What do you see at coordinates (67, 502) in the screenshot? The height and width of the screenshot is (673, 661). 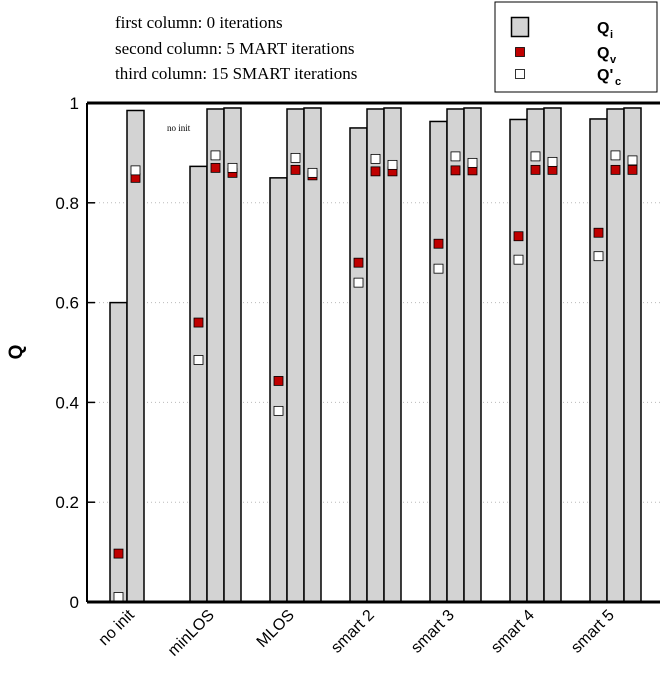 I see `y-tick-label: 0.2` at bounding box center [67, 502].